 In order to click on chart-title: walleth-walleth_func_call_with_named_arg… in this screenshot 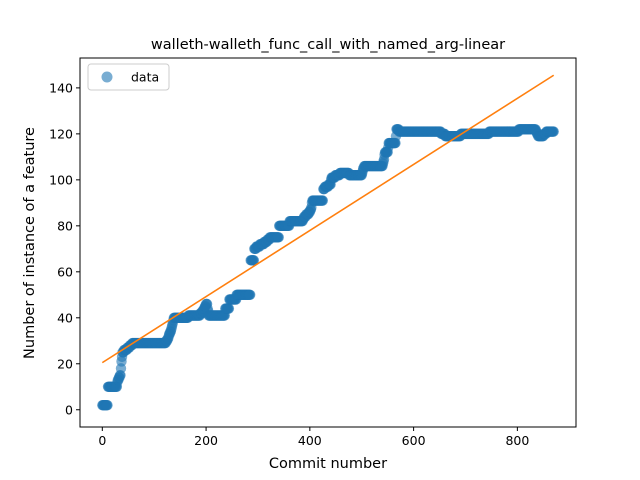, I will do `click(328, 45)`.